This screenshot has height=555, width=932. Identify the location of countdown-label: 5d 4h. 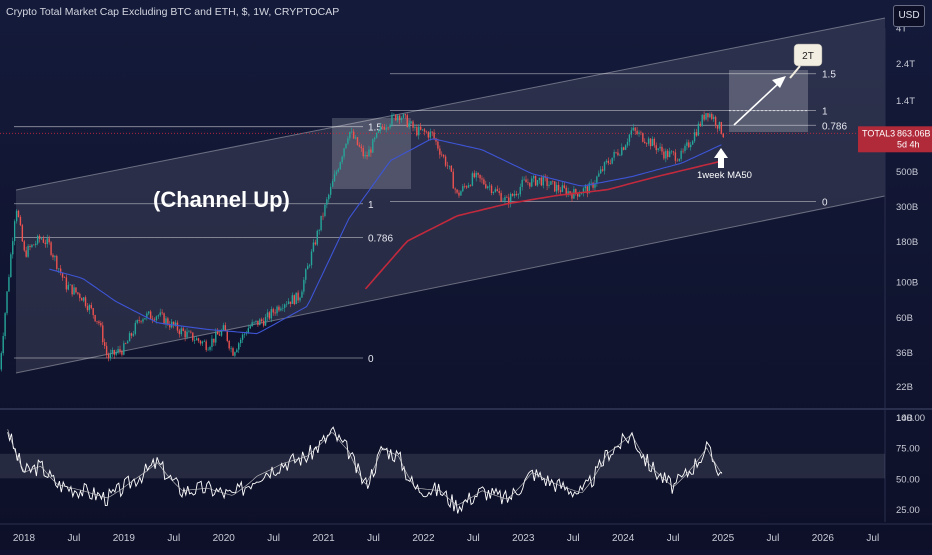
(908, 144).